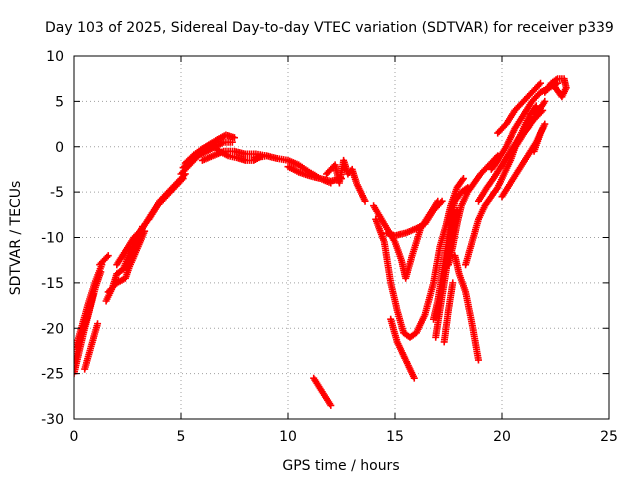 This screenshot has height=480, width=640. What do you see at coordinates (16, 238) in the screenshot?
I see `y-axis-title: SDTVAR / TECUs` at bounding box center [16, 238].